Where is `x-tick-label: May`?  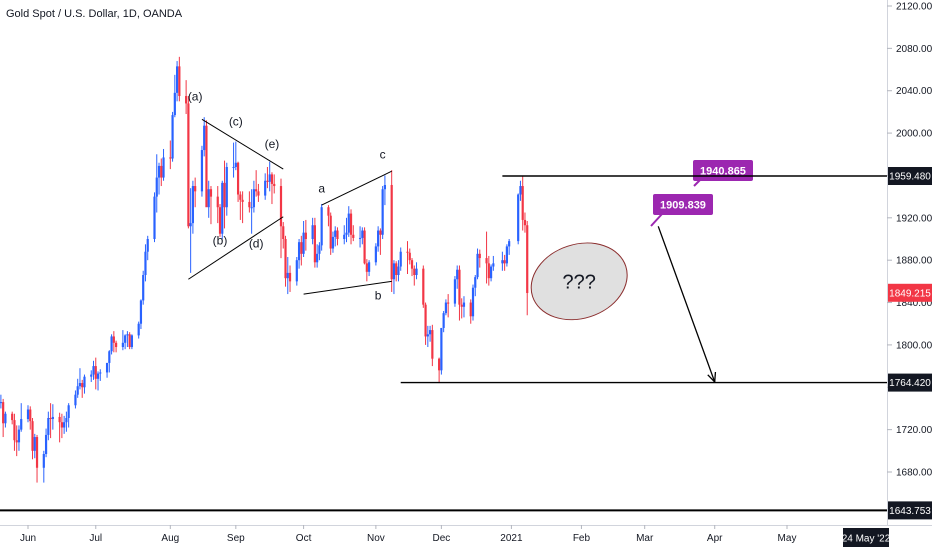 x-tick-label: May is located at coordinates (787, 538).